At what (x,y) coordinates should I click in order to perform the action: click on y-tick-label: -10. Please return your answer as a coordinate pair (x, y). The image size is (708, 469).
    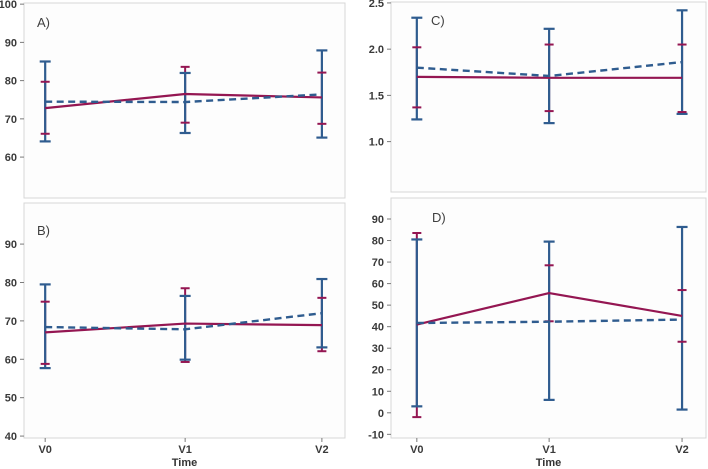
    Looking at the image, I should click on (376, 435).